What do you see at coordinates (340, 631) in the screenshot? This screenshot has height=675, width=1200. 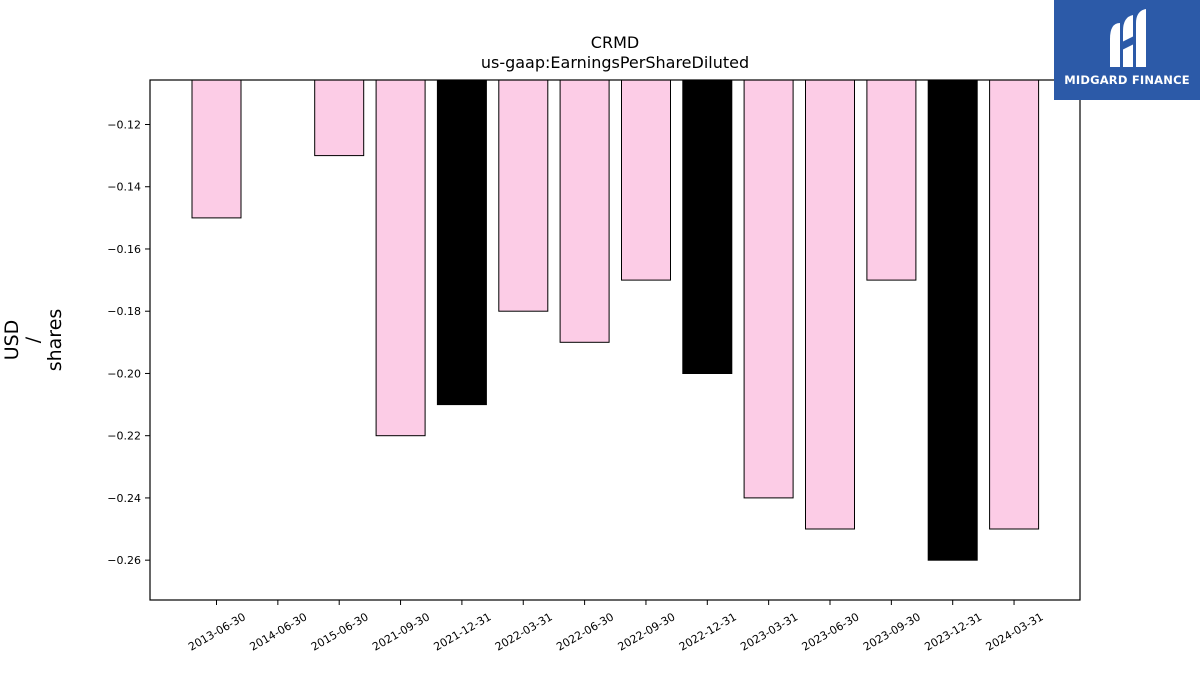 I see `x-tick-label: 2015-06-30` at bounding box center [340, 631].